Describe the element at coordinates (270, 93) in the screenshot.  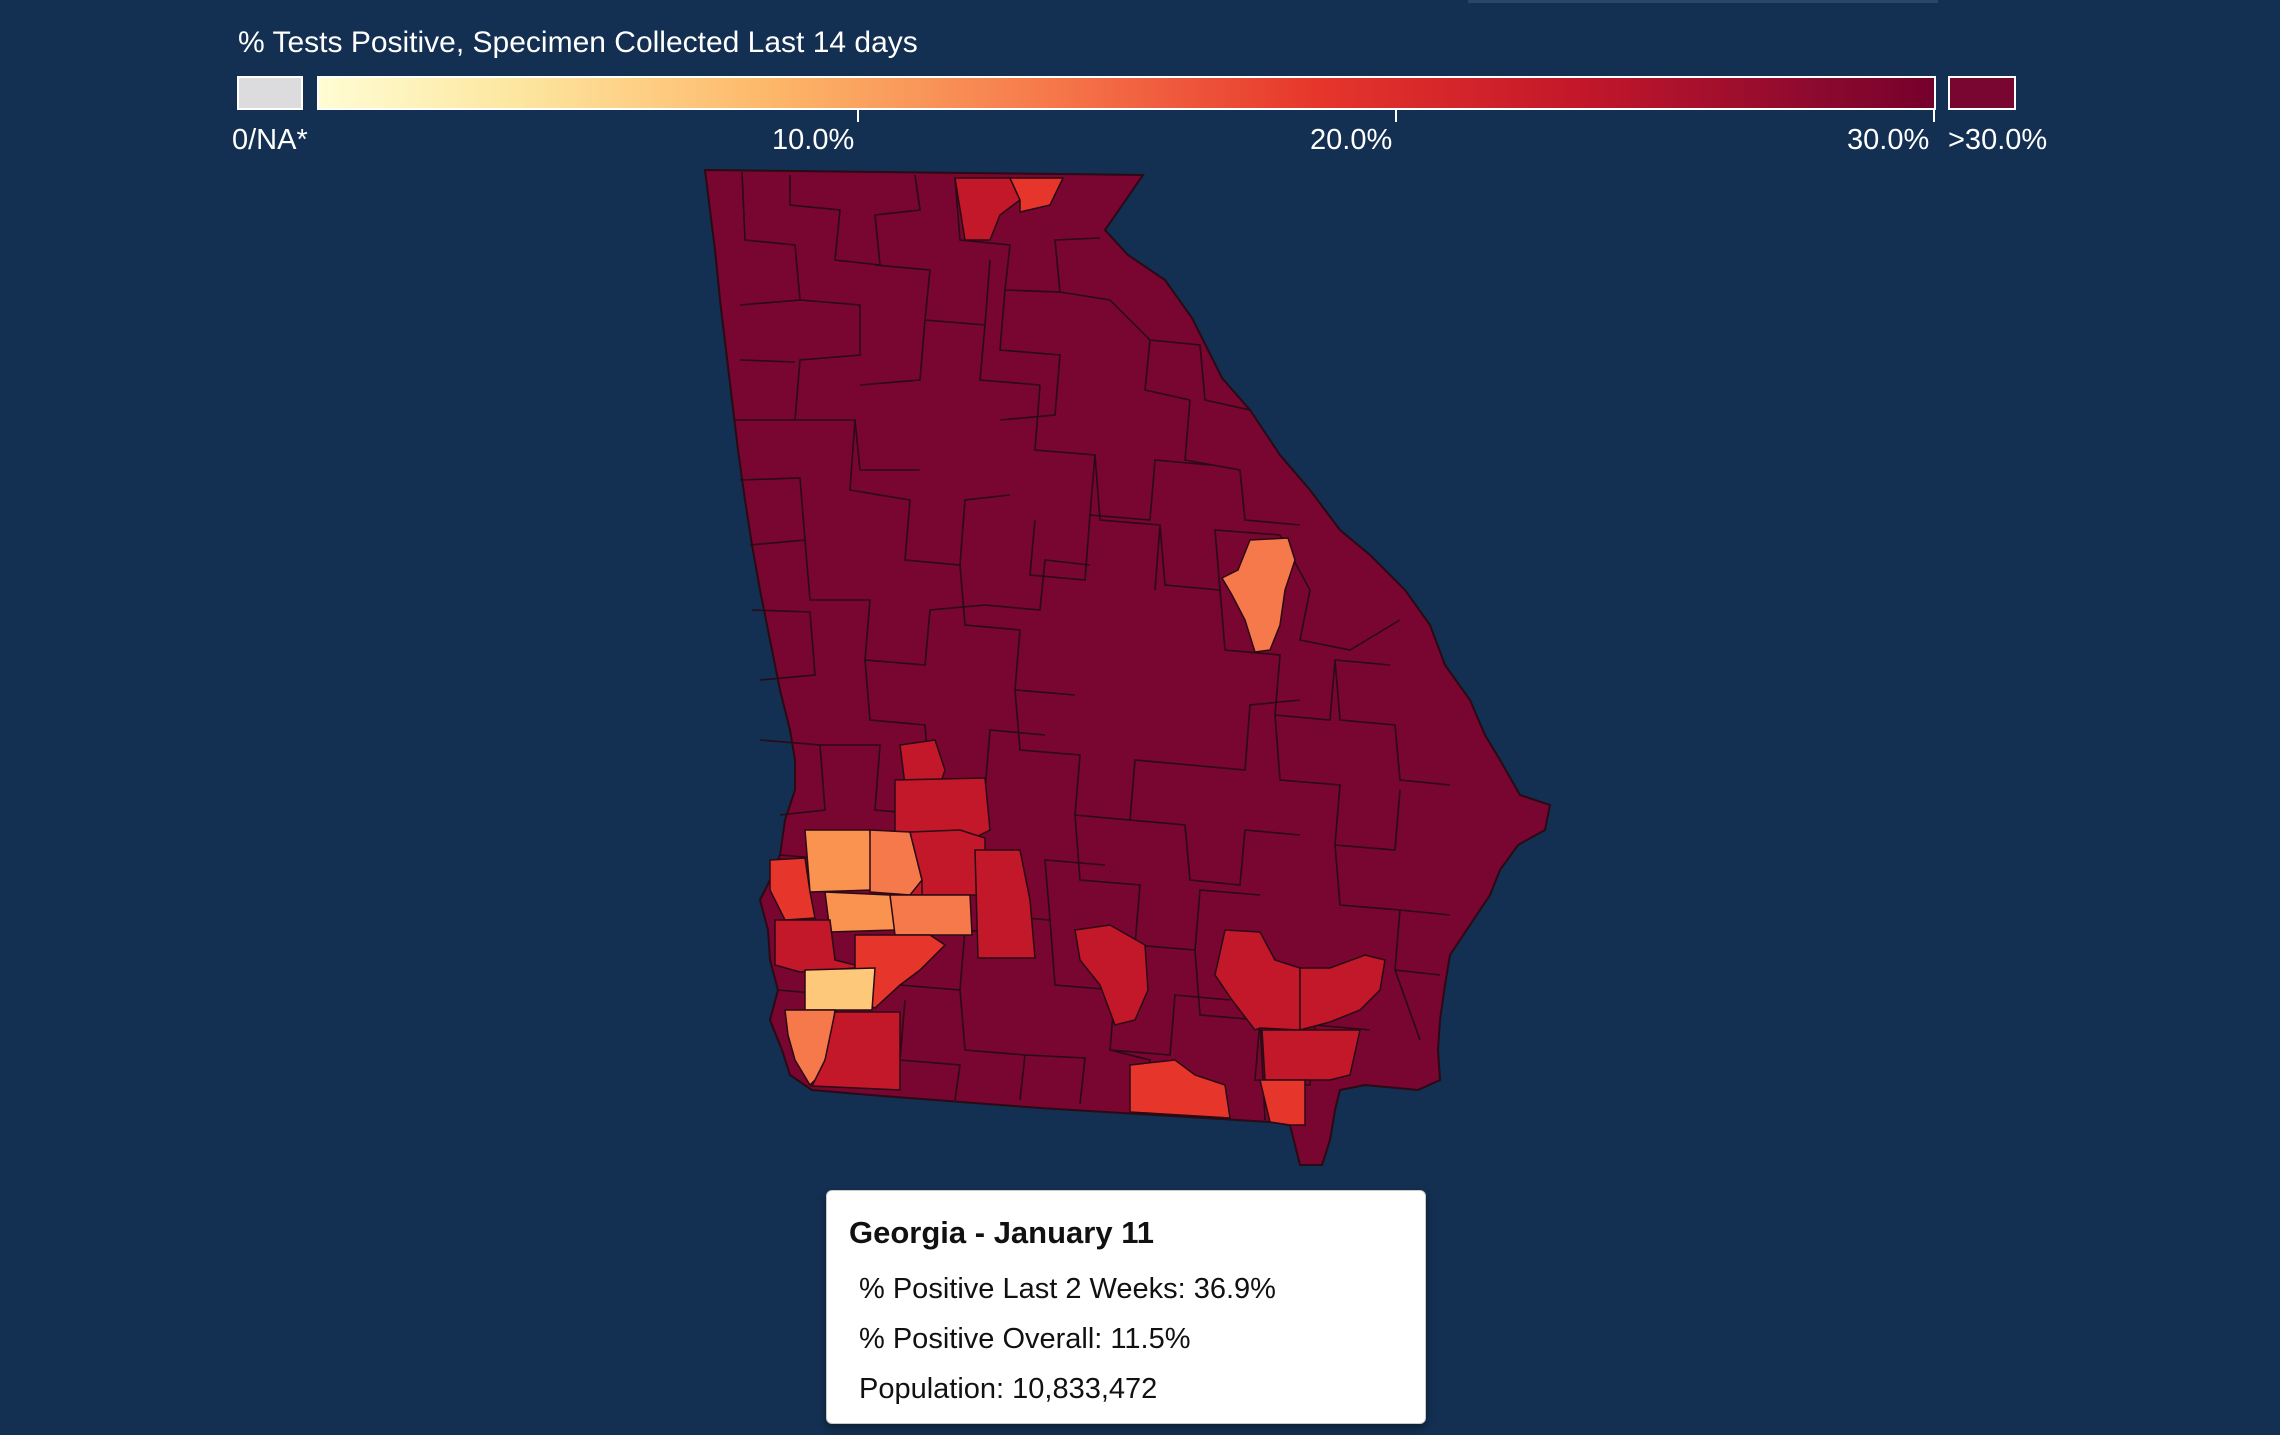
I see `legend-na-swatch` at that location.